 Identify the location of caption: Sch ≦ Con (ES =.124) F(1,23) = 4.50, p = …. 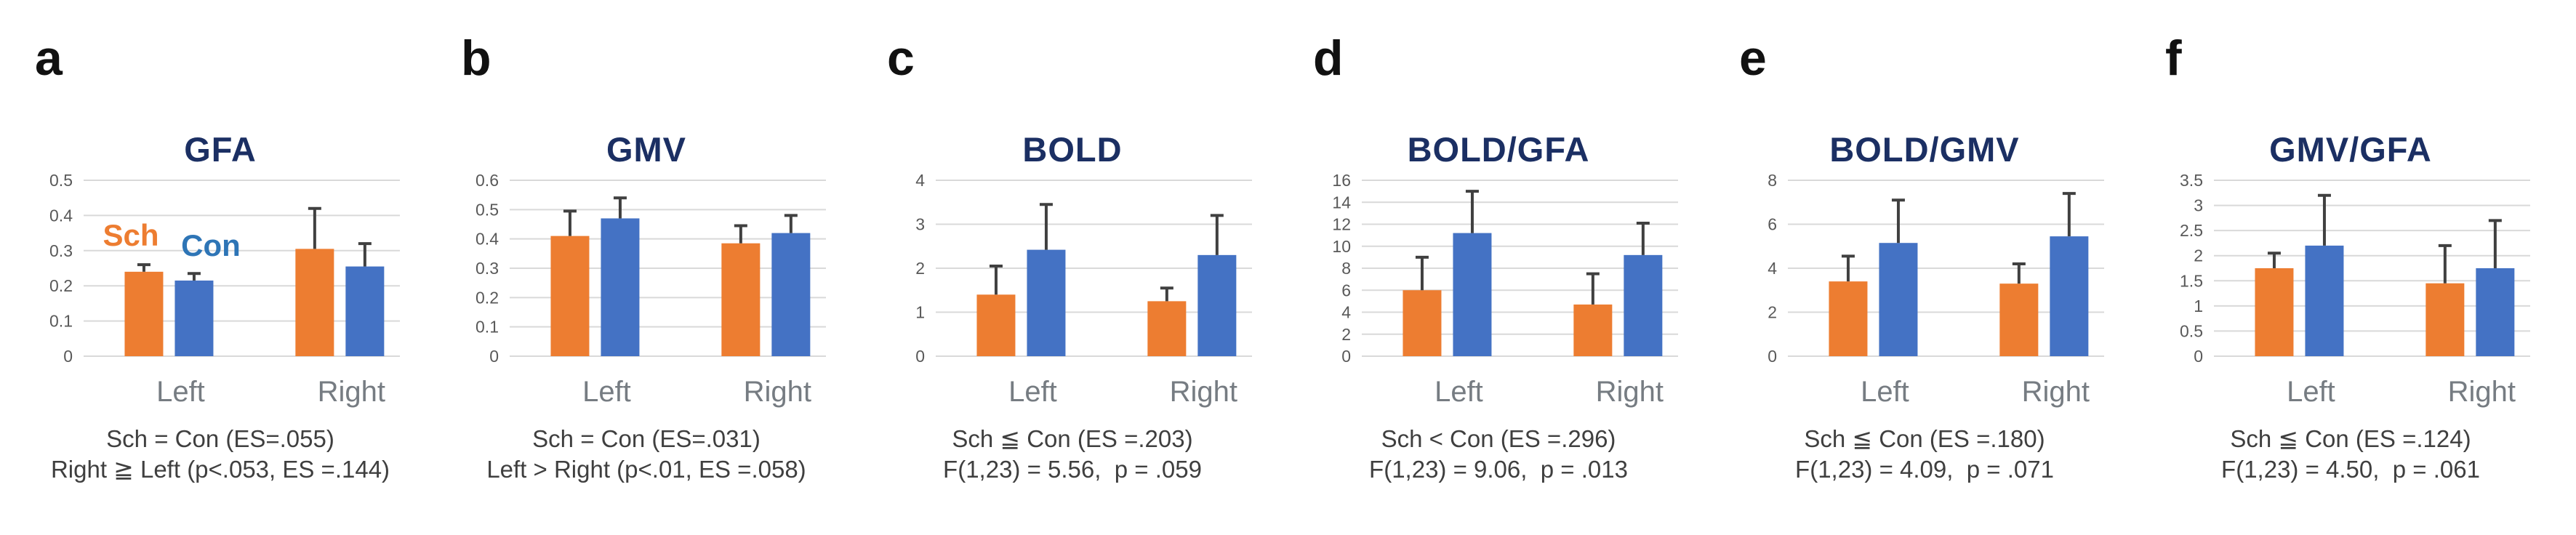
(2350, 454).